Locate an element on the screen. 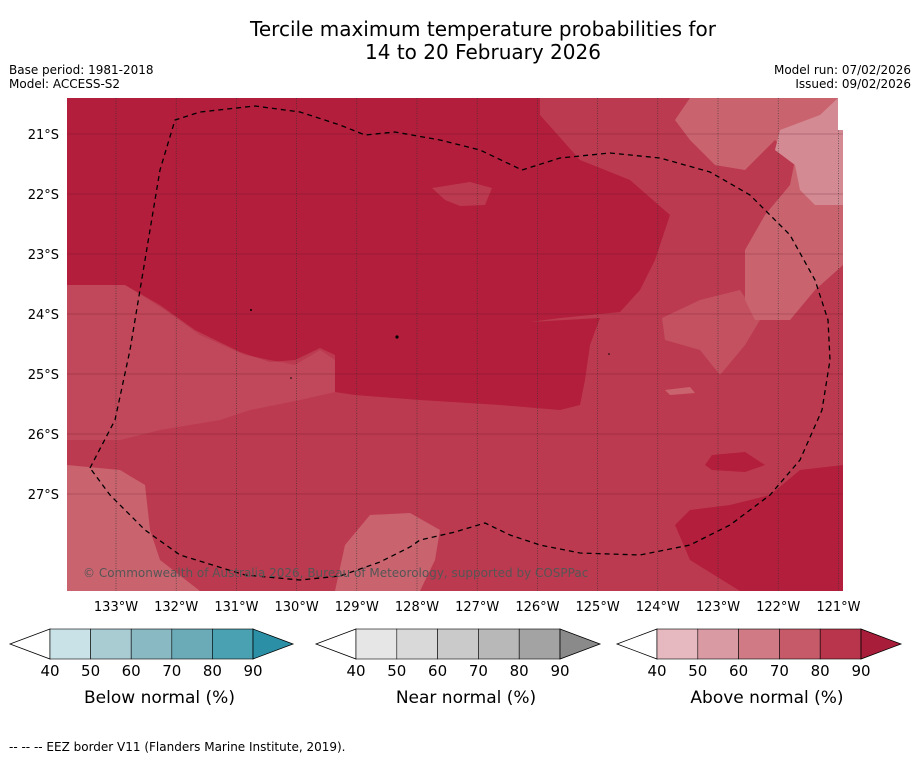 The width and height of the screenshot is (919, 758). latitude-tick-label: 21°S is located at coordinates (43, 135).